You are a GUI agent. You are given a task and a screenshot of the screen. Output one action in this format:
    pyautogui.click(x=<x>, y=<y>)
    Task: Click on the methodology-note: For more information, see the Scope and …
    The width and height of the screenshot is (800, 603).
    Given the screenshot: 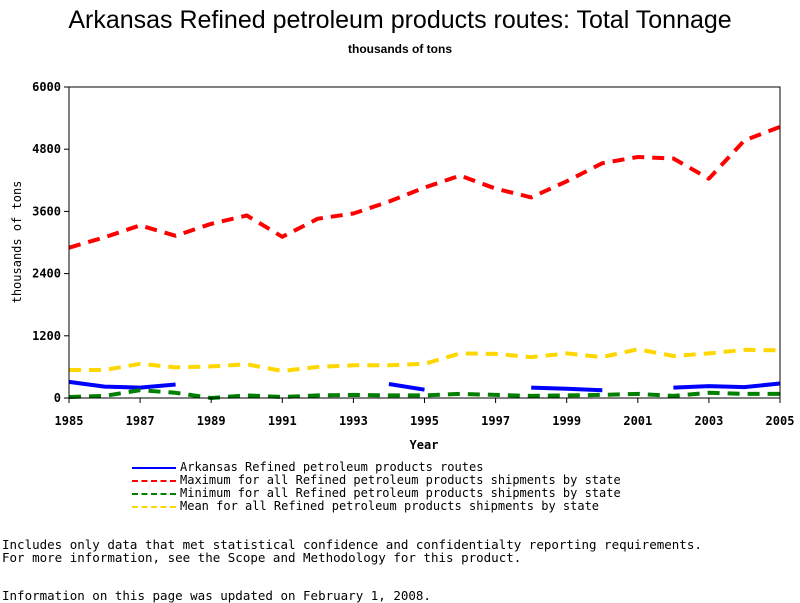 What is the action you would take?
    pyautogui.click(x=262, y=557)
    